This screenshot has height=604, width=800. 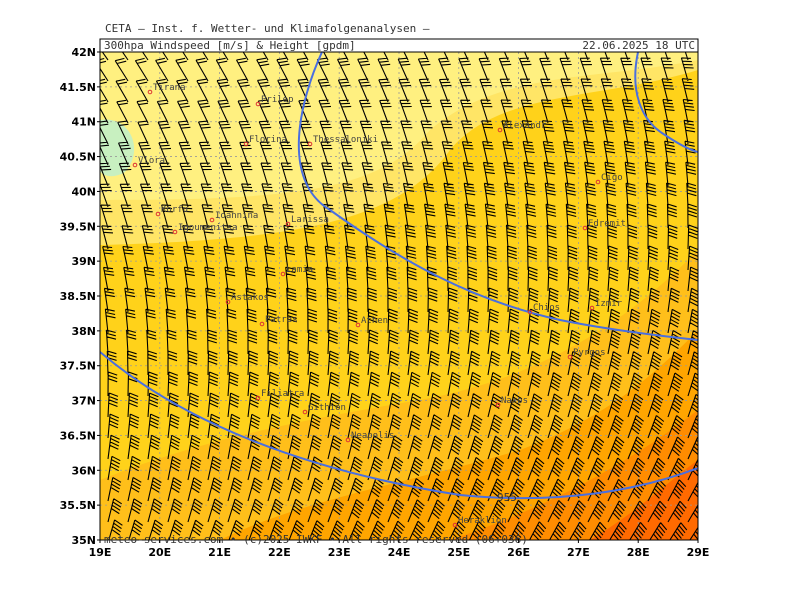 What do you see at coordinates (638, 45) in the screenshot?
I see `datetime: 22.06.2025 18 UTC` at bounding box center [638, 45].